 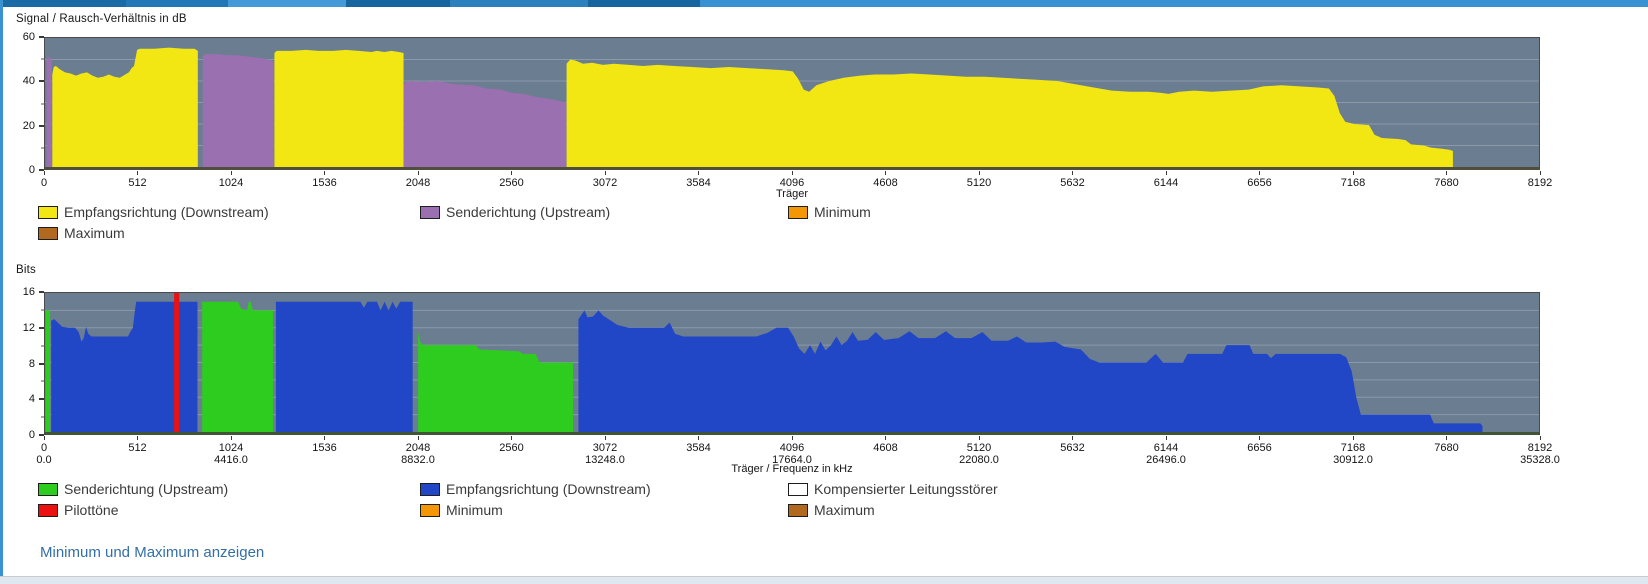 I want to click on x-tick-label: 5120, so click(x=979, y=183).